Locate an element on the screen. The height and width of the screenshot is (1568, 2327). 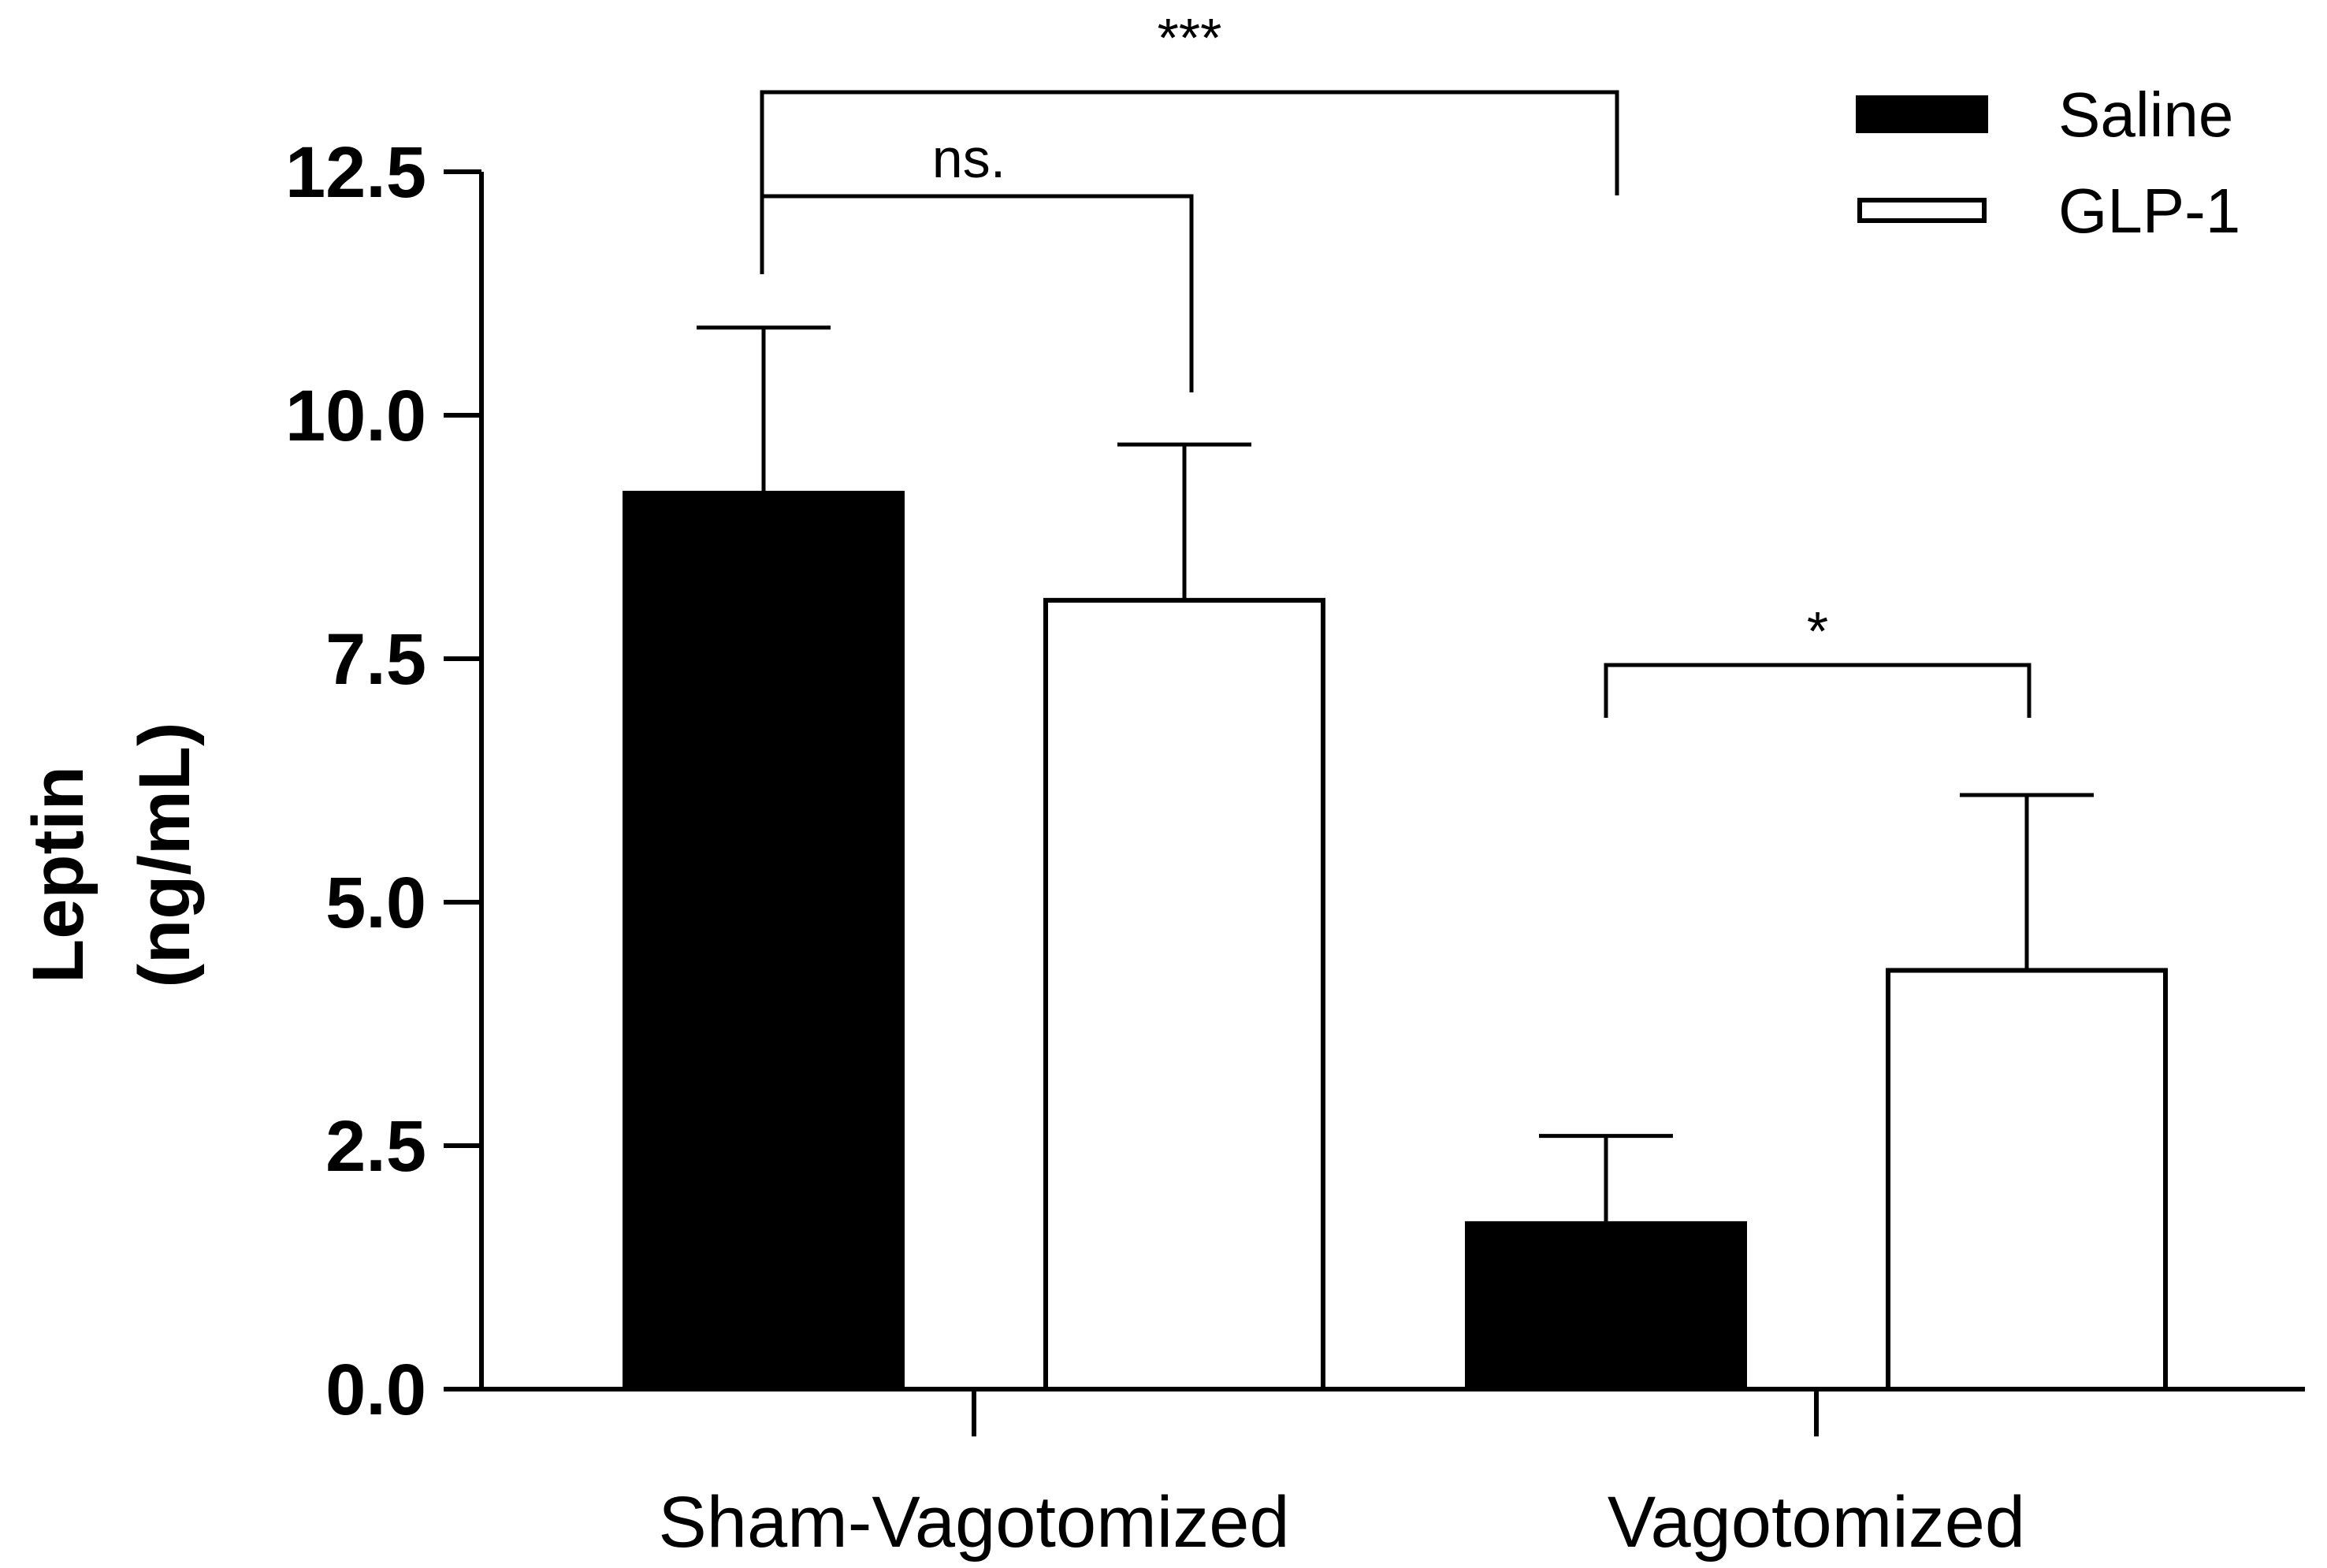
significance-label: *** is located at coordinates (1190, 38).